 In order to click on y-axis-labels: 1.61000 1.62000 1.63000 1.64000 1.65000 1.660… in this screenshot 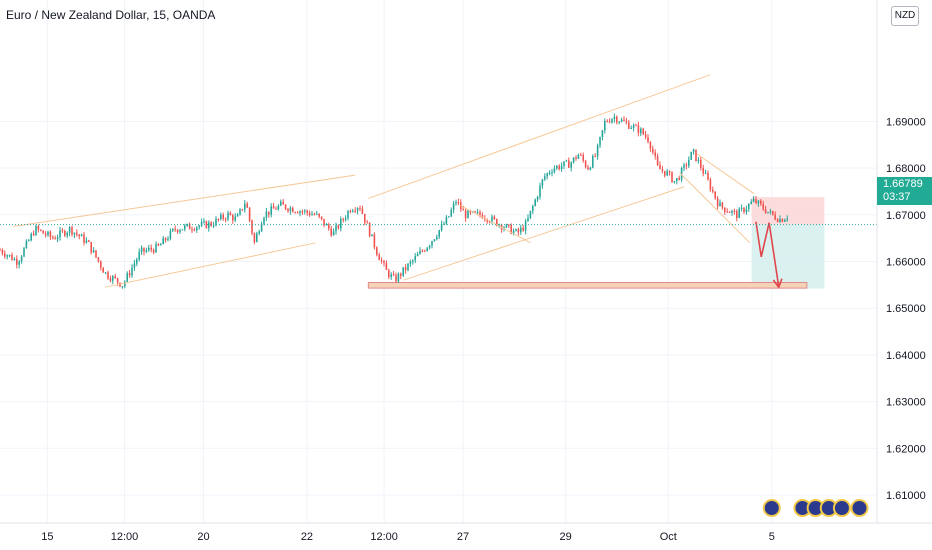, I will do `click(906, 309)`.